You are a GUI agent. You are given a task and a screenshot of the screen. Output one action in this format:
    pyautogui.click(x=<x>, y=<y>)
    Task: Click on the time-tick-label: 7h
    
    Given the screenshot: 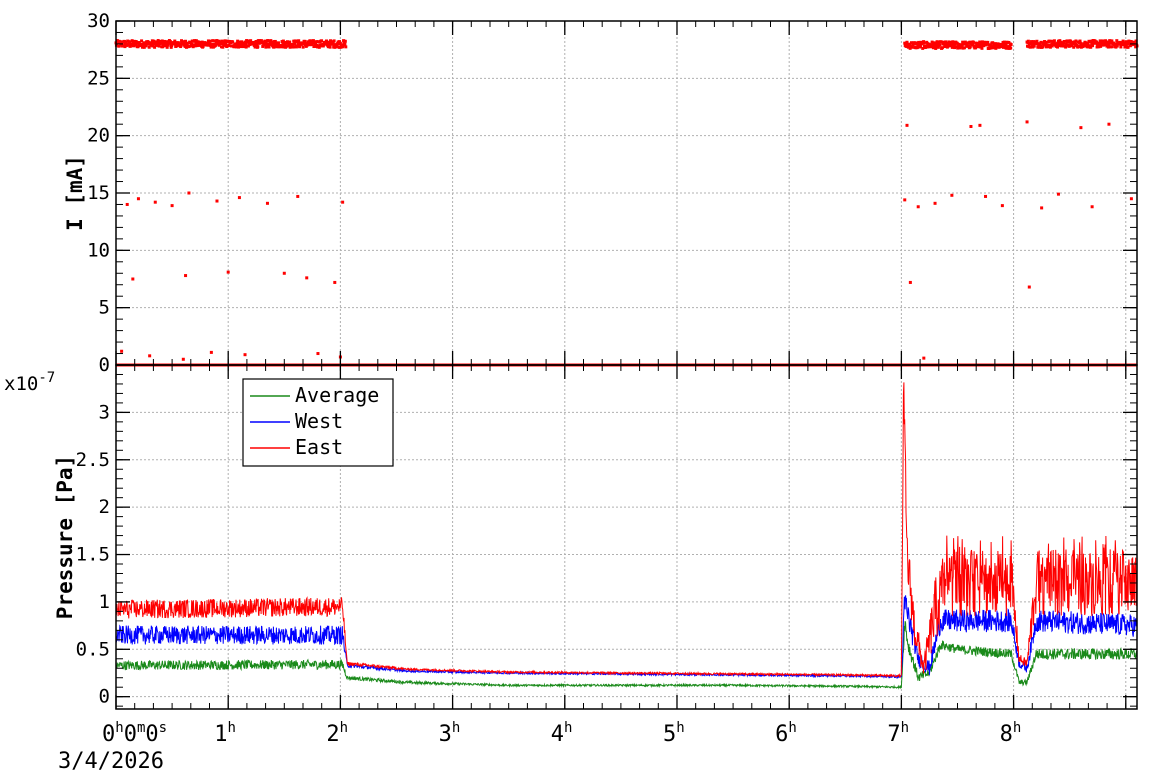 What is the action you would take?
    pyautogui.click(x=898, y=733)
    